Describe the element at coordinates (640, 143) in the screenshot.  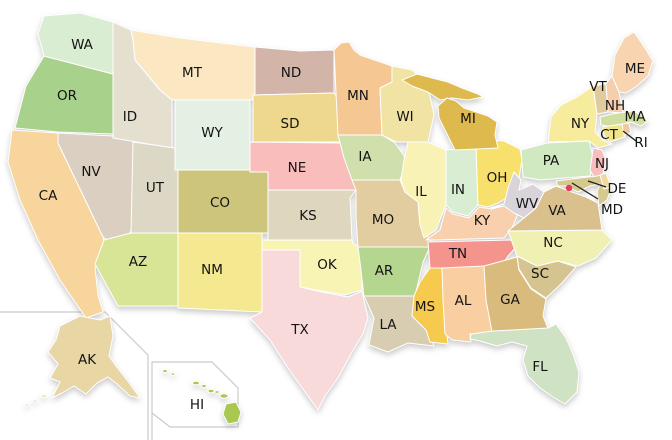
I see `label-RI: RI` at that location.